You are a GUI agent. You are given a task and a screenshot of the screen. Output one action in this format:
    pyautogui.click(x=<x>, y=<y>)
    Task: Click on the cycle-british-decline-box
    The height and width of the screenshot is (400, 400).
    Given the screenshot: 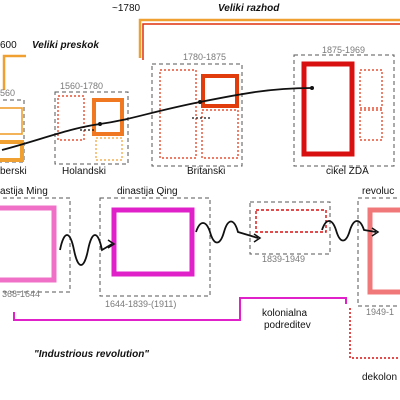 What is the action you would take?
    pyautogui.click(x=220, y=134)
    